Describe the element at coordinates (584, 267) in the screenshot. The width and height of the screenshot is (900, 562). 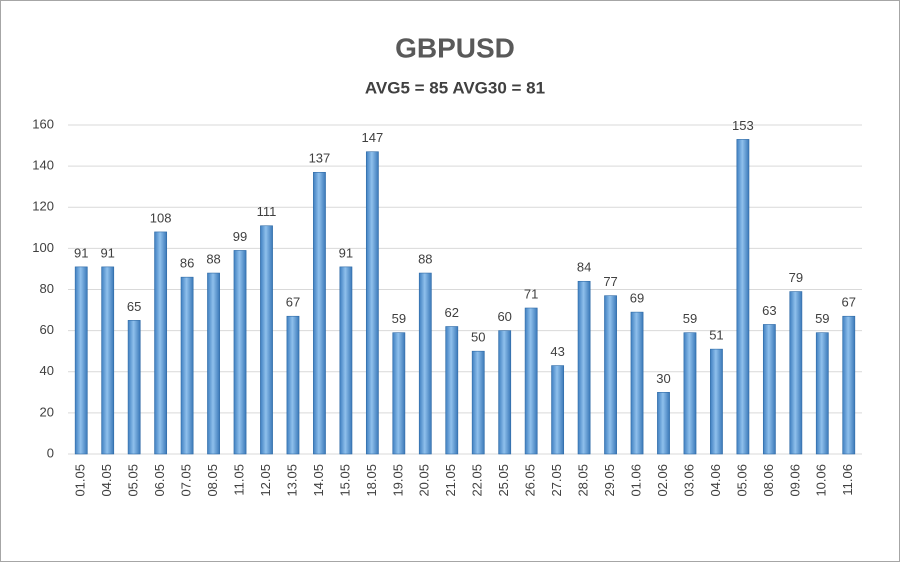
I see `data-label: 84` at that location.